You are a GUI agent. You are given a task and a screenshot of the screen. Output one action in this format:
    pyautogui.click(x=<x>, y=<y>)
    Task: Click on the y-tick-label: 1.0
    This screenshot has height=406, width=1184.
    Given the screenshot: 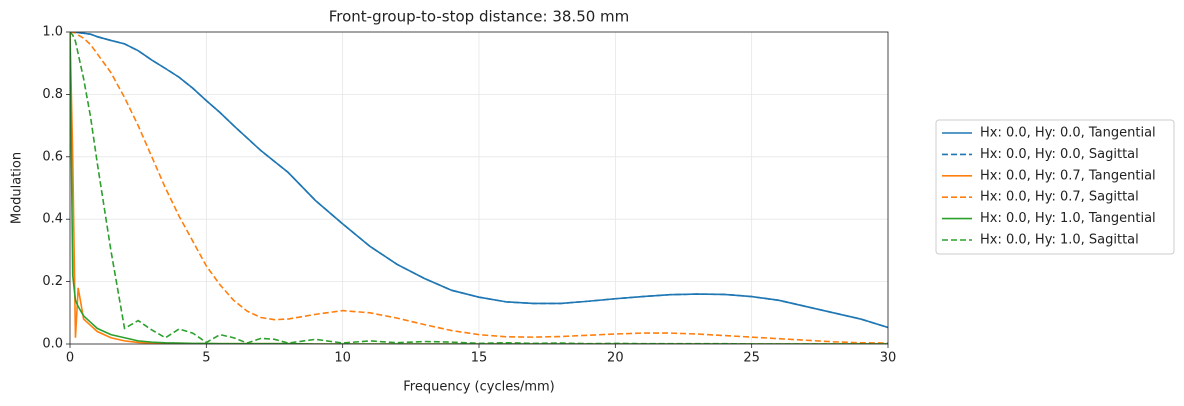 What is the action you would take?
    pyautogui.click(x=52, y=32)
    